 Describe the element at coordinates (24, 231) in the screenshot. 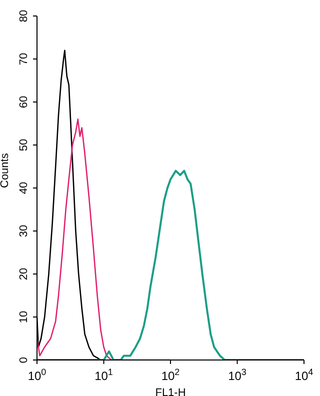

I see `y-tick-label: 30` at that location.